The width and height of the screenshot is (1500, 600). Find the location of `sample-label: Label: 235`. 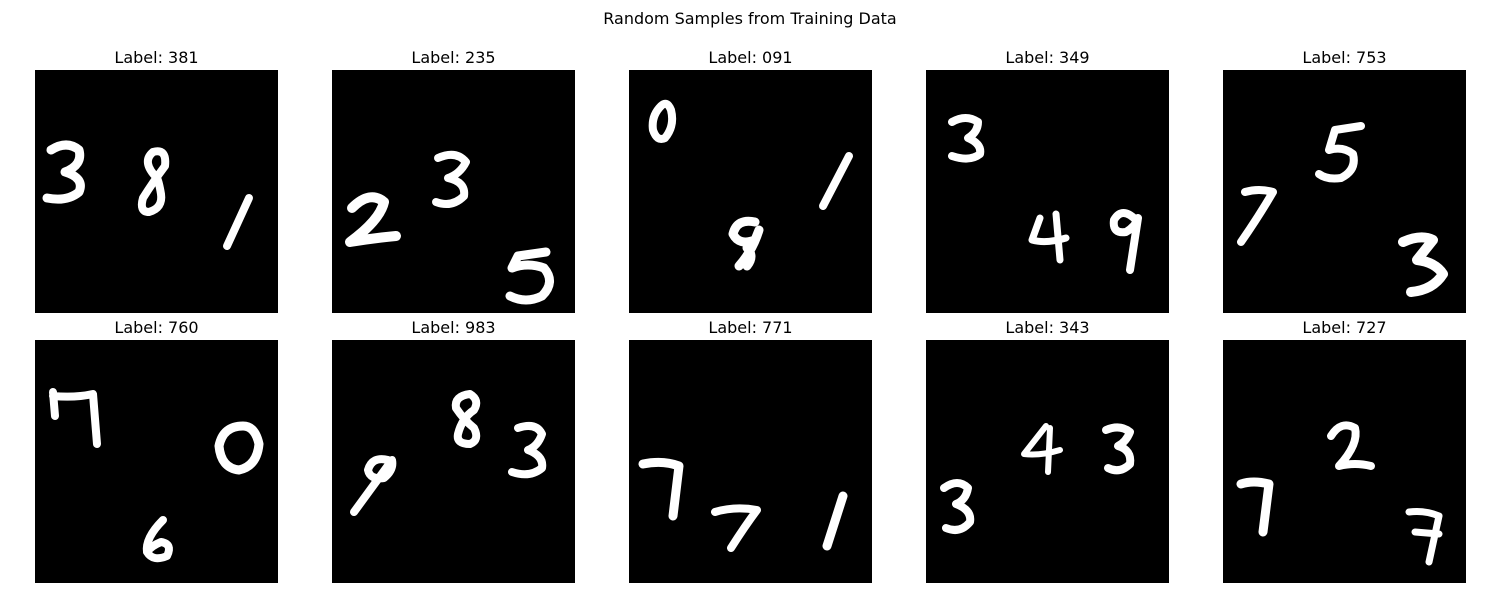

sample-label: Label: 235 is located at coordinates (453, 57).